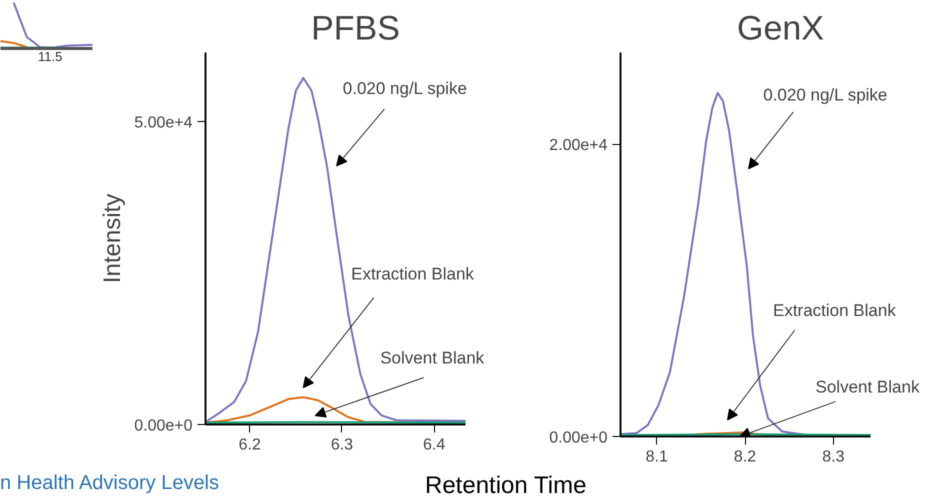 The image size is (926, 500). I want to click on y-tick-label: 5.00e+4, so click(163, 123).